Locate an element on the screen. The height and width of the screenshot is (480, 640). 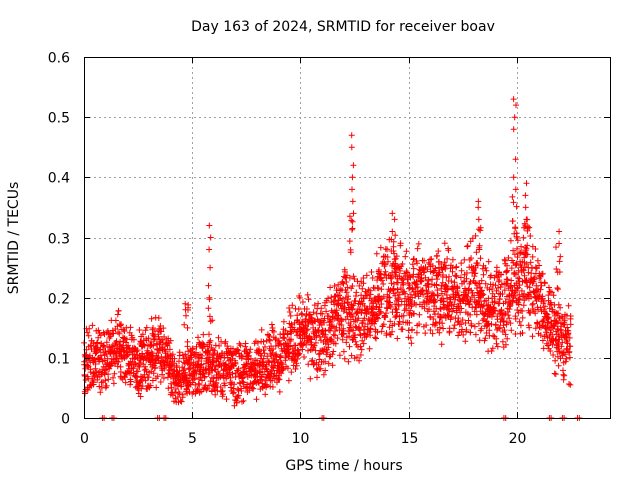
y-tick-label: 0.2 is located at coordinates (59, 300).